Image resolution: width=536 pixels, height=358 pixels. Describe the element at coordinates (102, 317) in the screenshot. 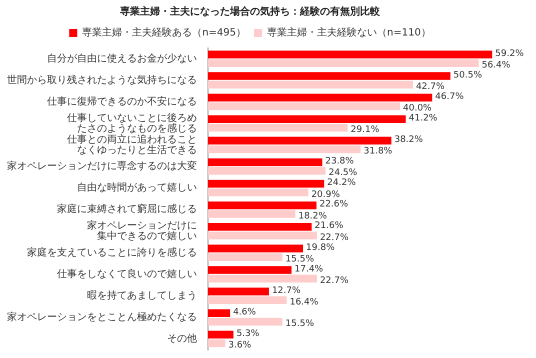

I see `y-tick-label: 家オペレーションをとことん極めたくなる` at that location.